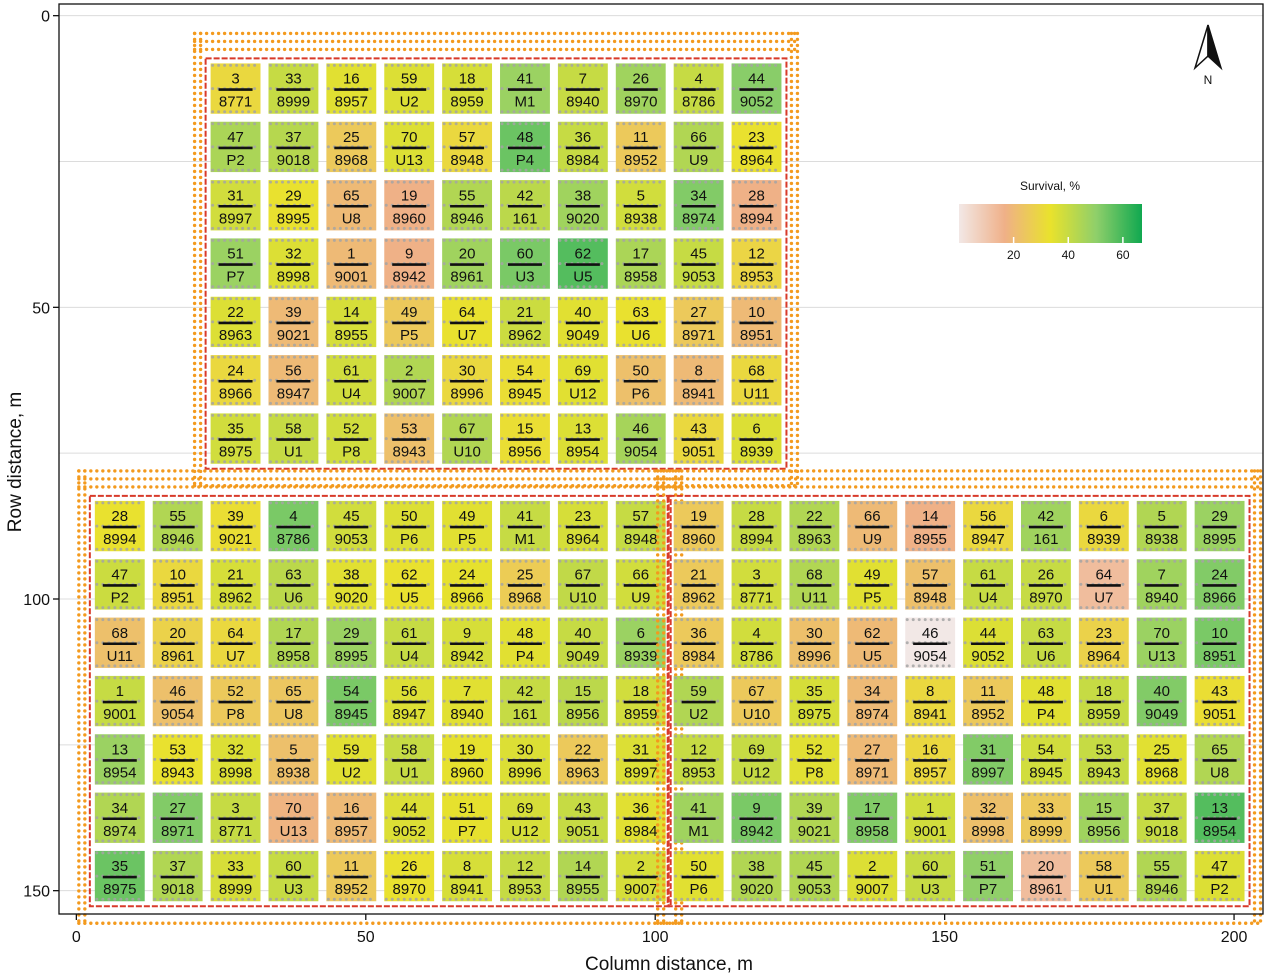 This screenshot has height=979, width=1280. Describe the element at coordinates (177, 714) in the screenshot. I see `clone-code: 9054` at that location.